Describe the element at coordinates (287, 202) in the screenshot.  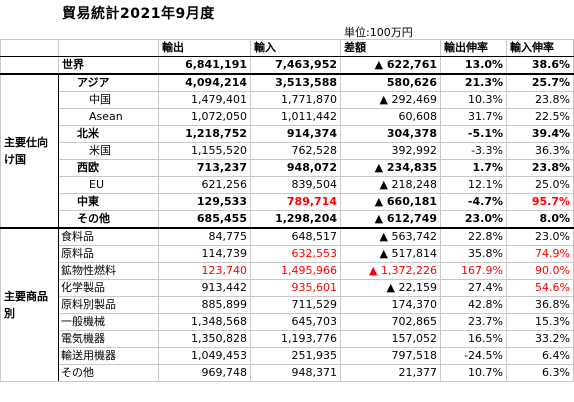
I see `row: 中東 129,533 789,714 ▲ 660,181 -4.7% 95.7%` at that location.